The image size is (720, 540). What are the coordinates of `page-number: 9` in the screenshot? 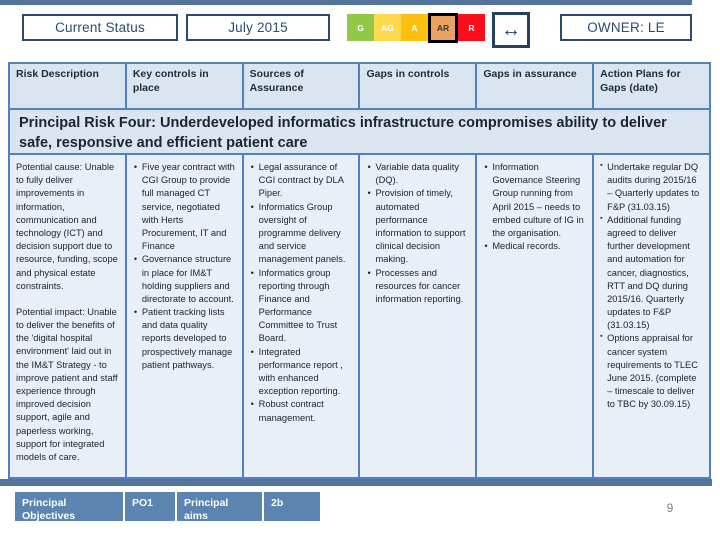 It's located at (670, 508).